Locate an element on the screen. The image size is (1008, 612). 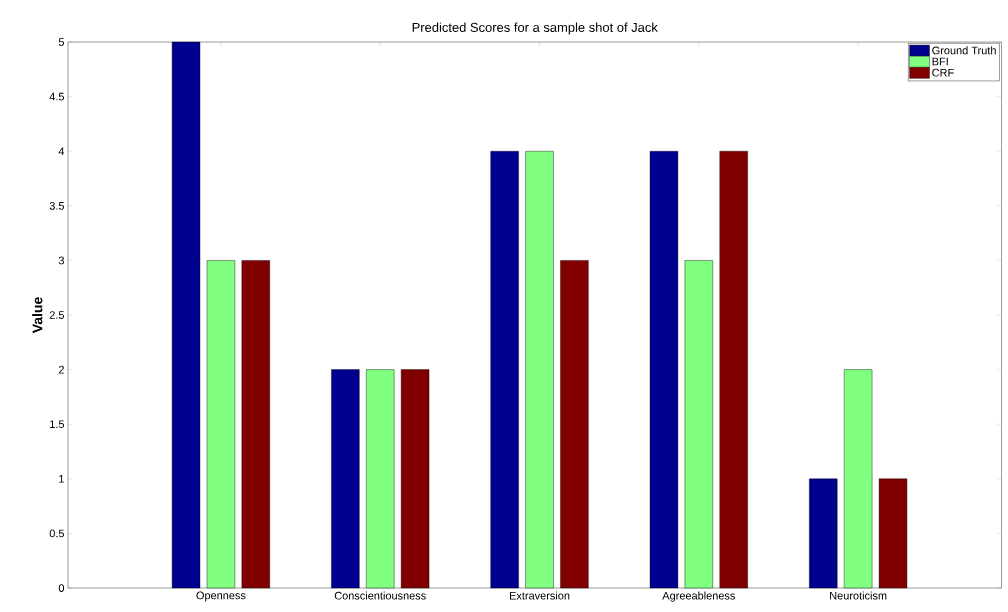
y-tick-label: 0 is located at coordinates (61, 588).